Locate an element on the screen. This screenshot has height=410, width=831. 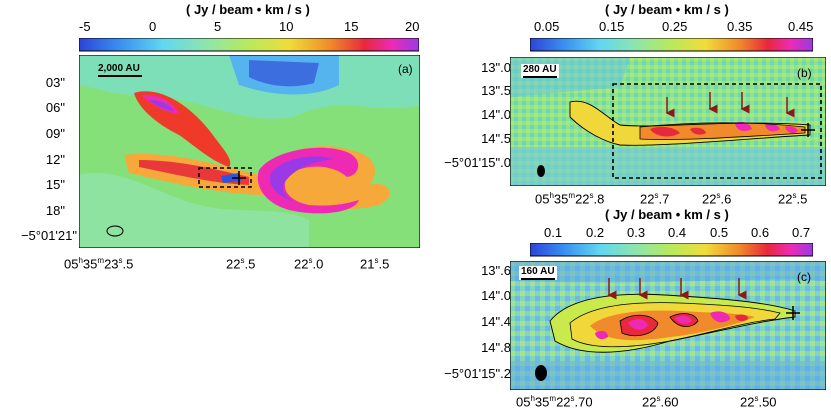
ytick-c: 14".4 is located at coordinates (496, 321).